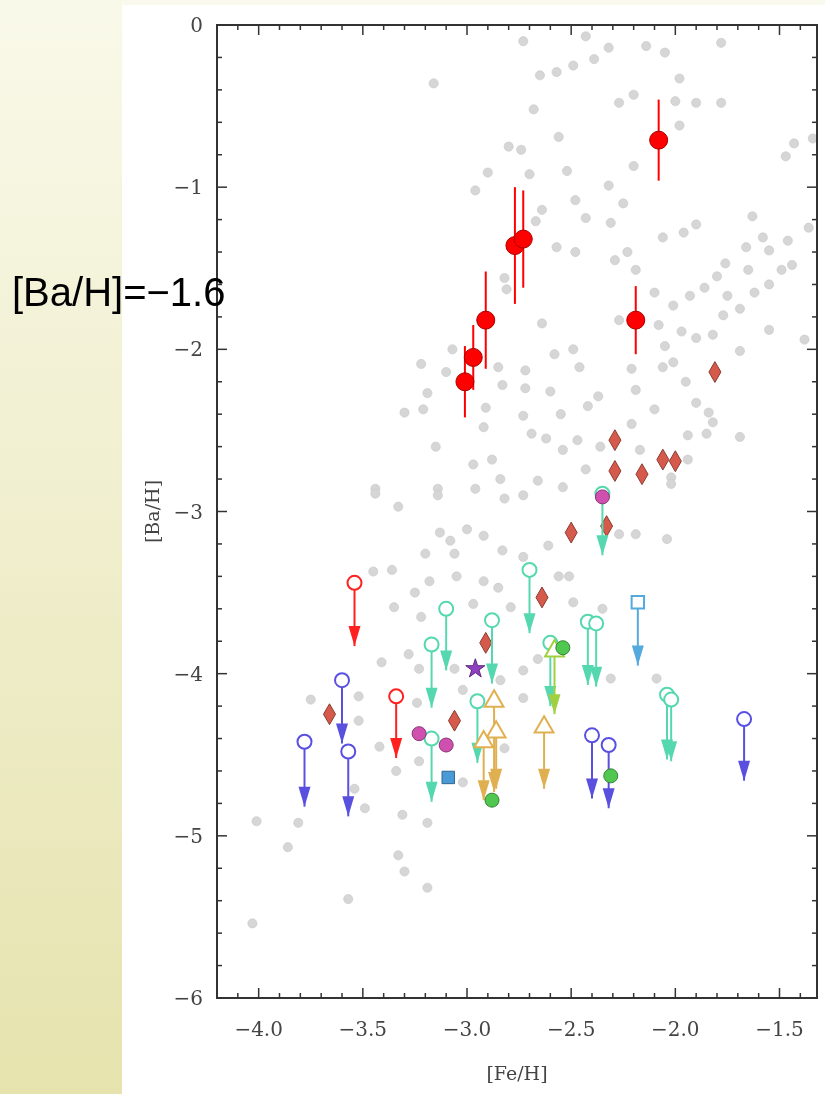 Image resolution: width=825 pixels, height=1094 pixels. What do you see at coordinates (779, 1029) in the screenshot?
I see `x-tick-label: −1.5` at bounding box center [779, 1029].